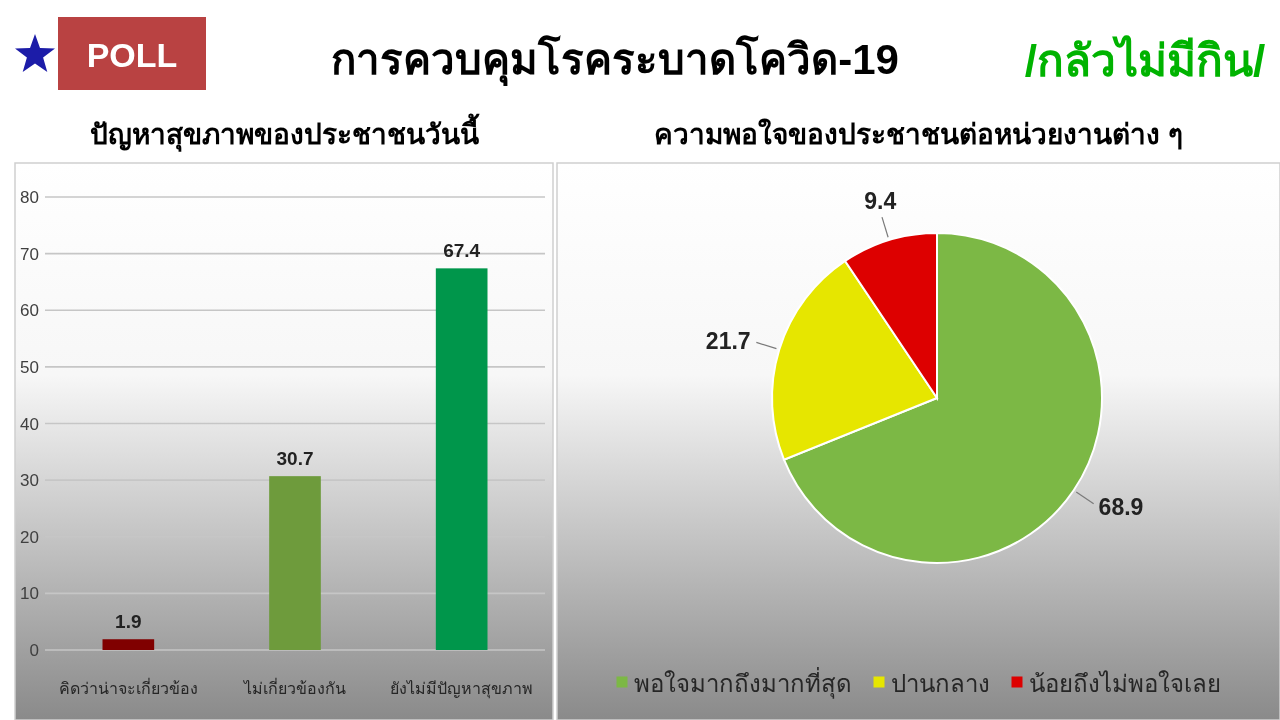 The image size is (1280, 720). Describe the element at coordinates (29, 481) in the screenshot. I see `y-tick-label: 30` at that location.